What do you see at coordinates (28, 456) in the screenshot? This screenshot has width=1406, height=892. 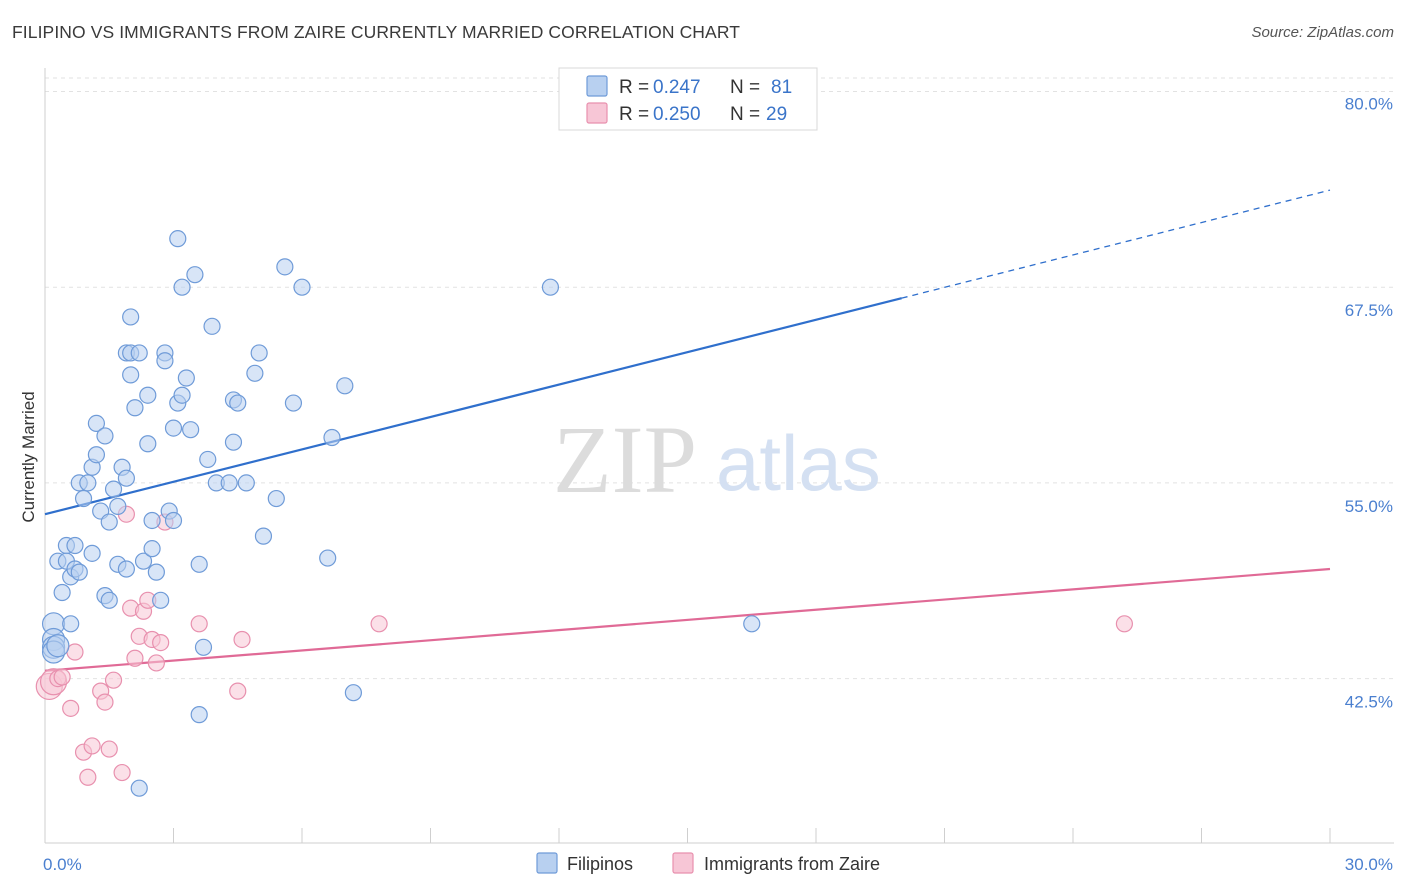 I see `y-axis-label: Currently Married` at bounding box center [28, 456].